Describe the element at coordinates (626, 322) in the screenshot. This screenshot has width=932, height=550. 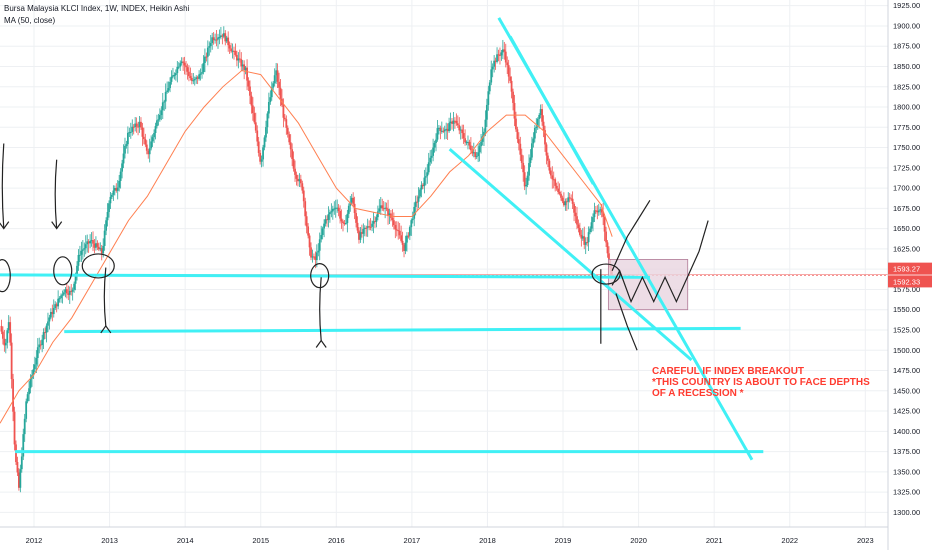
I see `projection-down` at that location.